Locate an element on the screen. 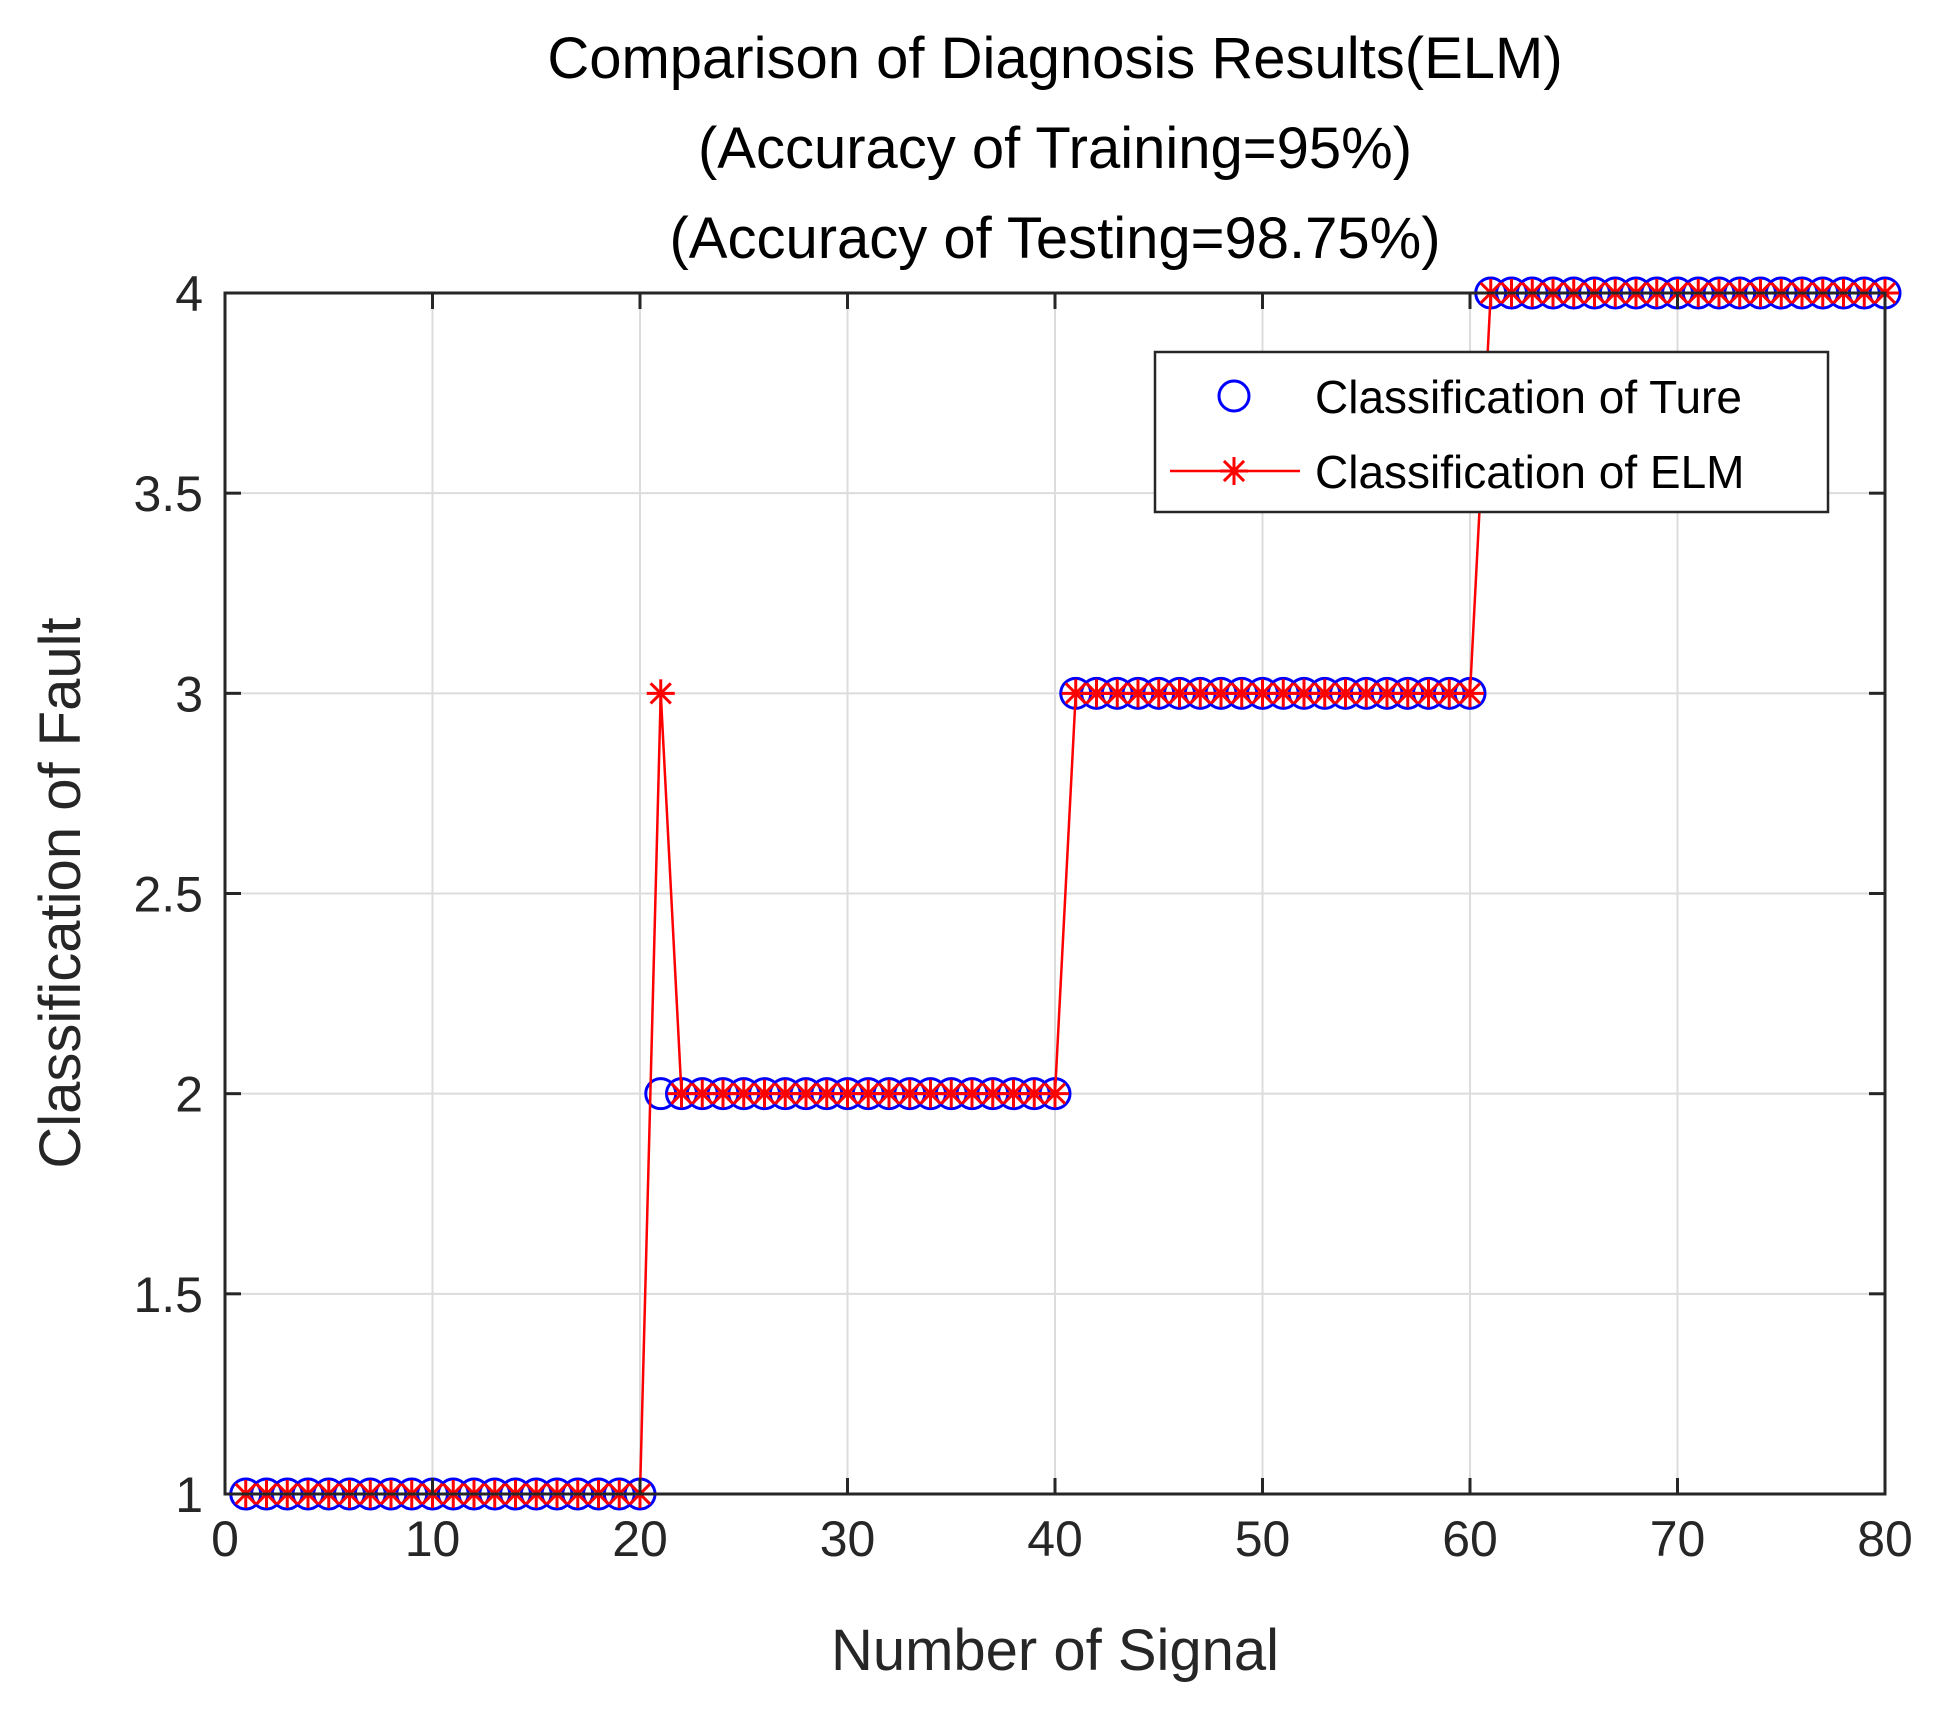 The width and height of the screenshot is (1933, 1709). y-tick-label: 2 is located at coordinates (189, 1095).